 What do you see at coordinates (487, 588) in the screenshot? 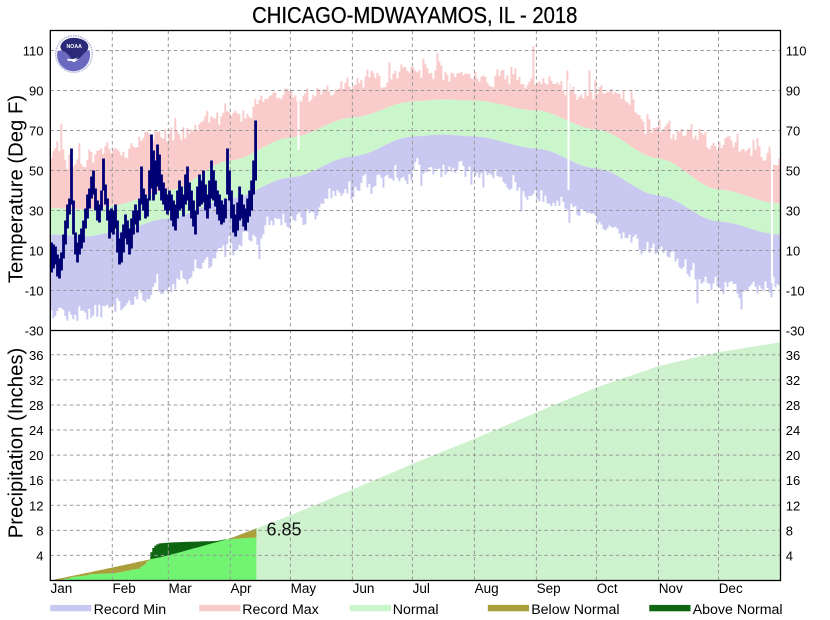
I see `svg-text: Aug` at bounding box center [487, 588].